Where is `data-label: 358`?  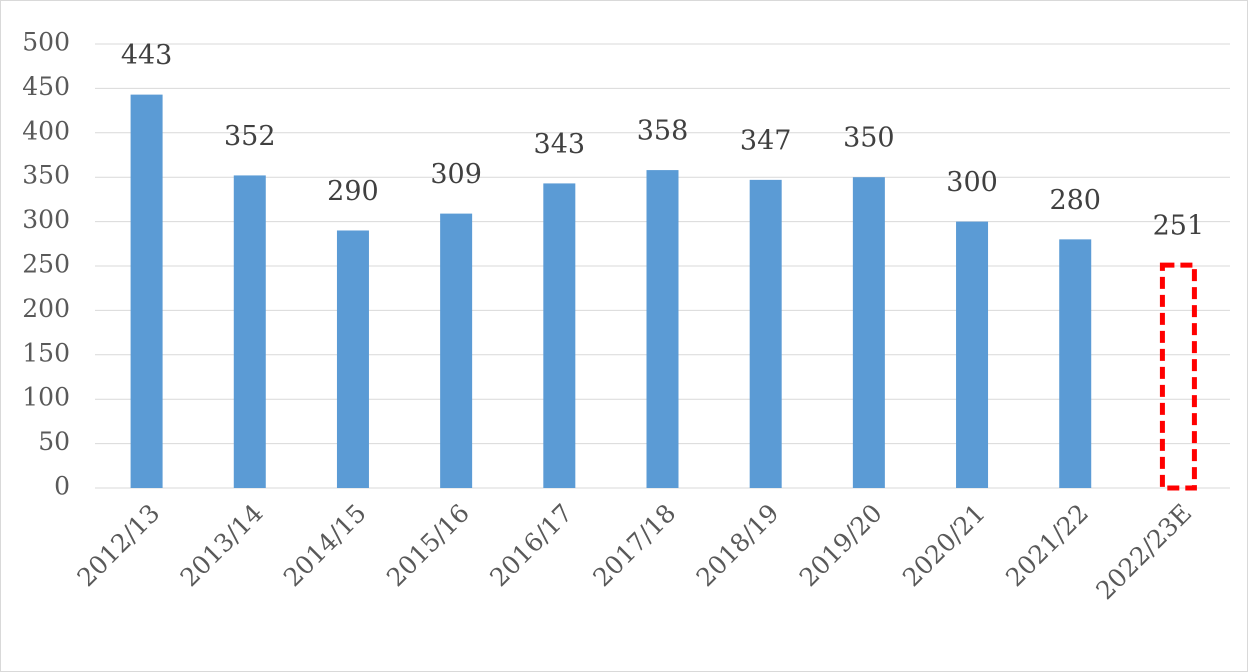 data-label: 358 is located at coordinates (663, 131).